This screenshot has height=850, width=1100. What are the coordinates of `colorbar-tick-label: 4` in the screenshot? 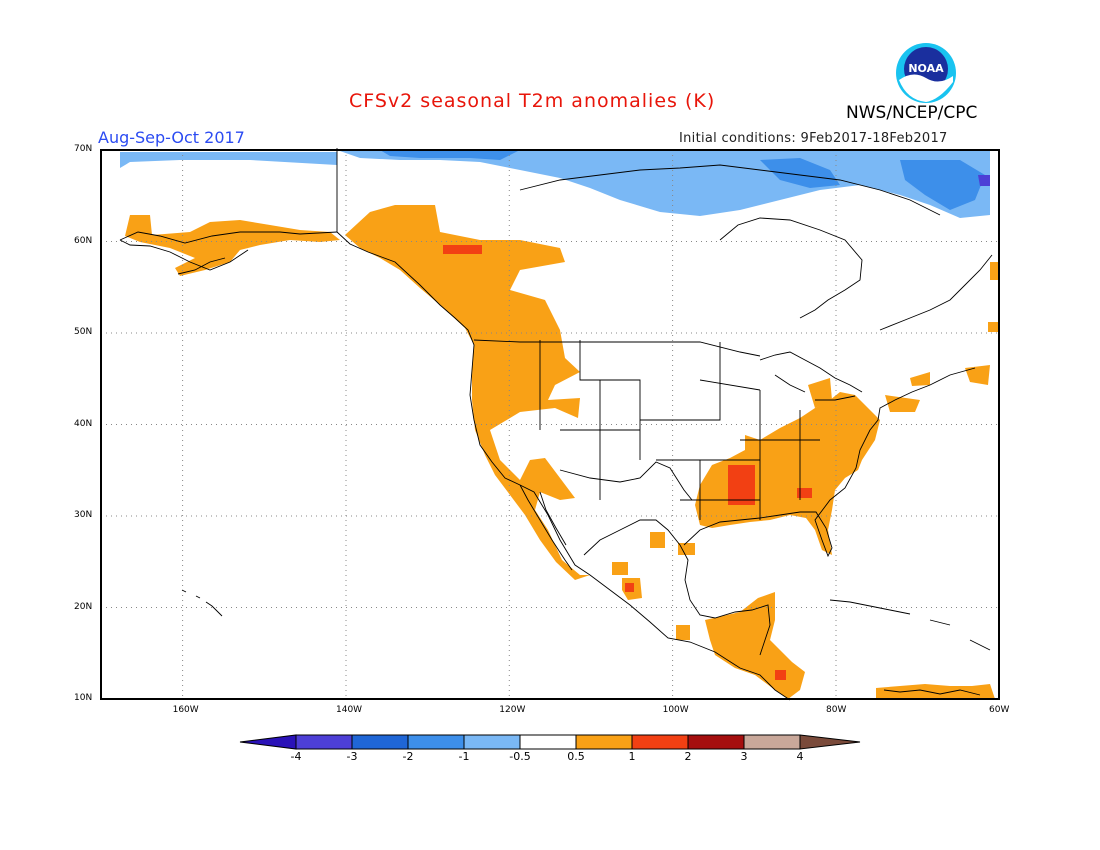 It's located at (800, 756).